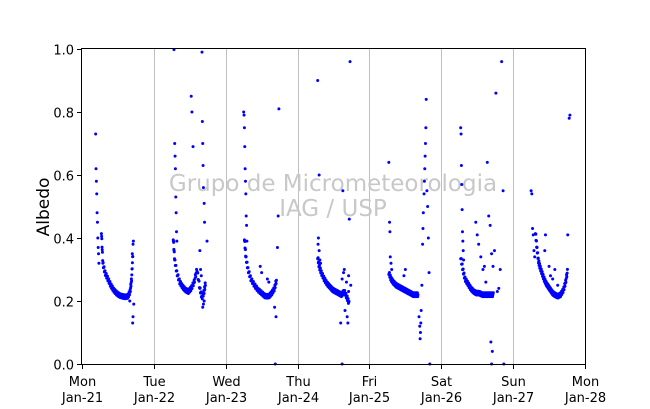  Describe the element at coordinates (585, 398) in the screenshot. I see `x-tick-label-date: Jan-28` at that location.